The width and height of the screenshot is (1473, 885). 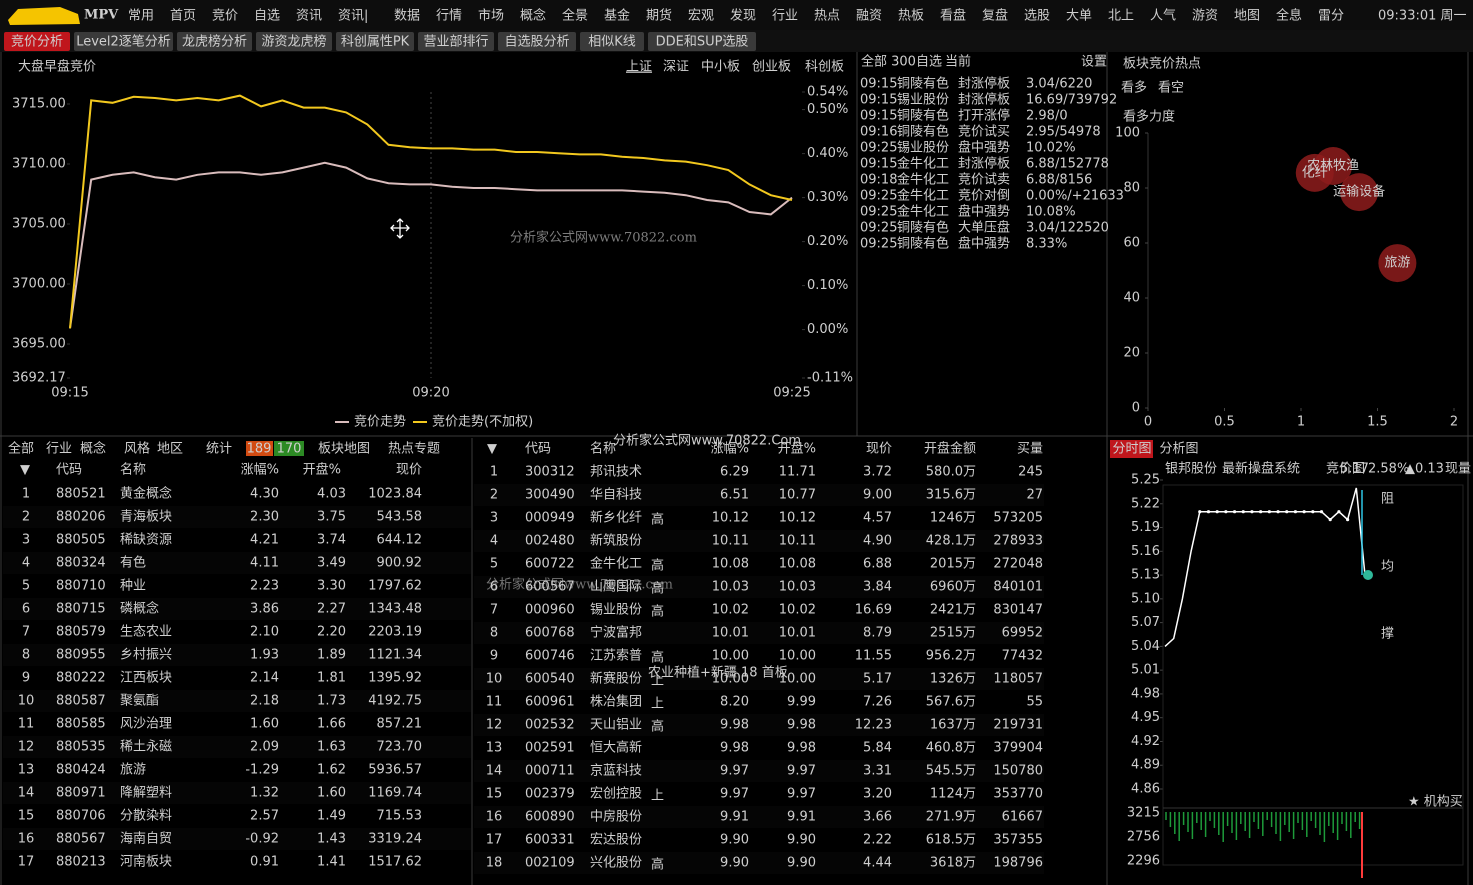 I want to click on tab-label: 龙虎榜分析, so click(x=214, y=42).